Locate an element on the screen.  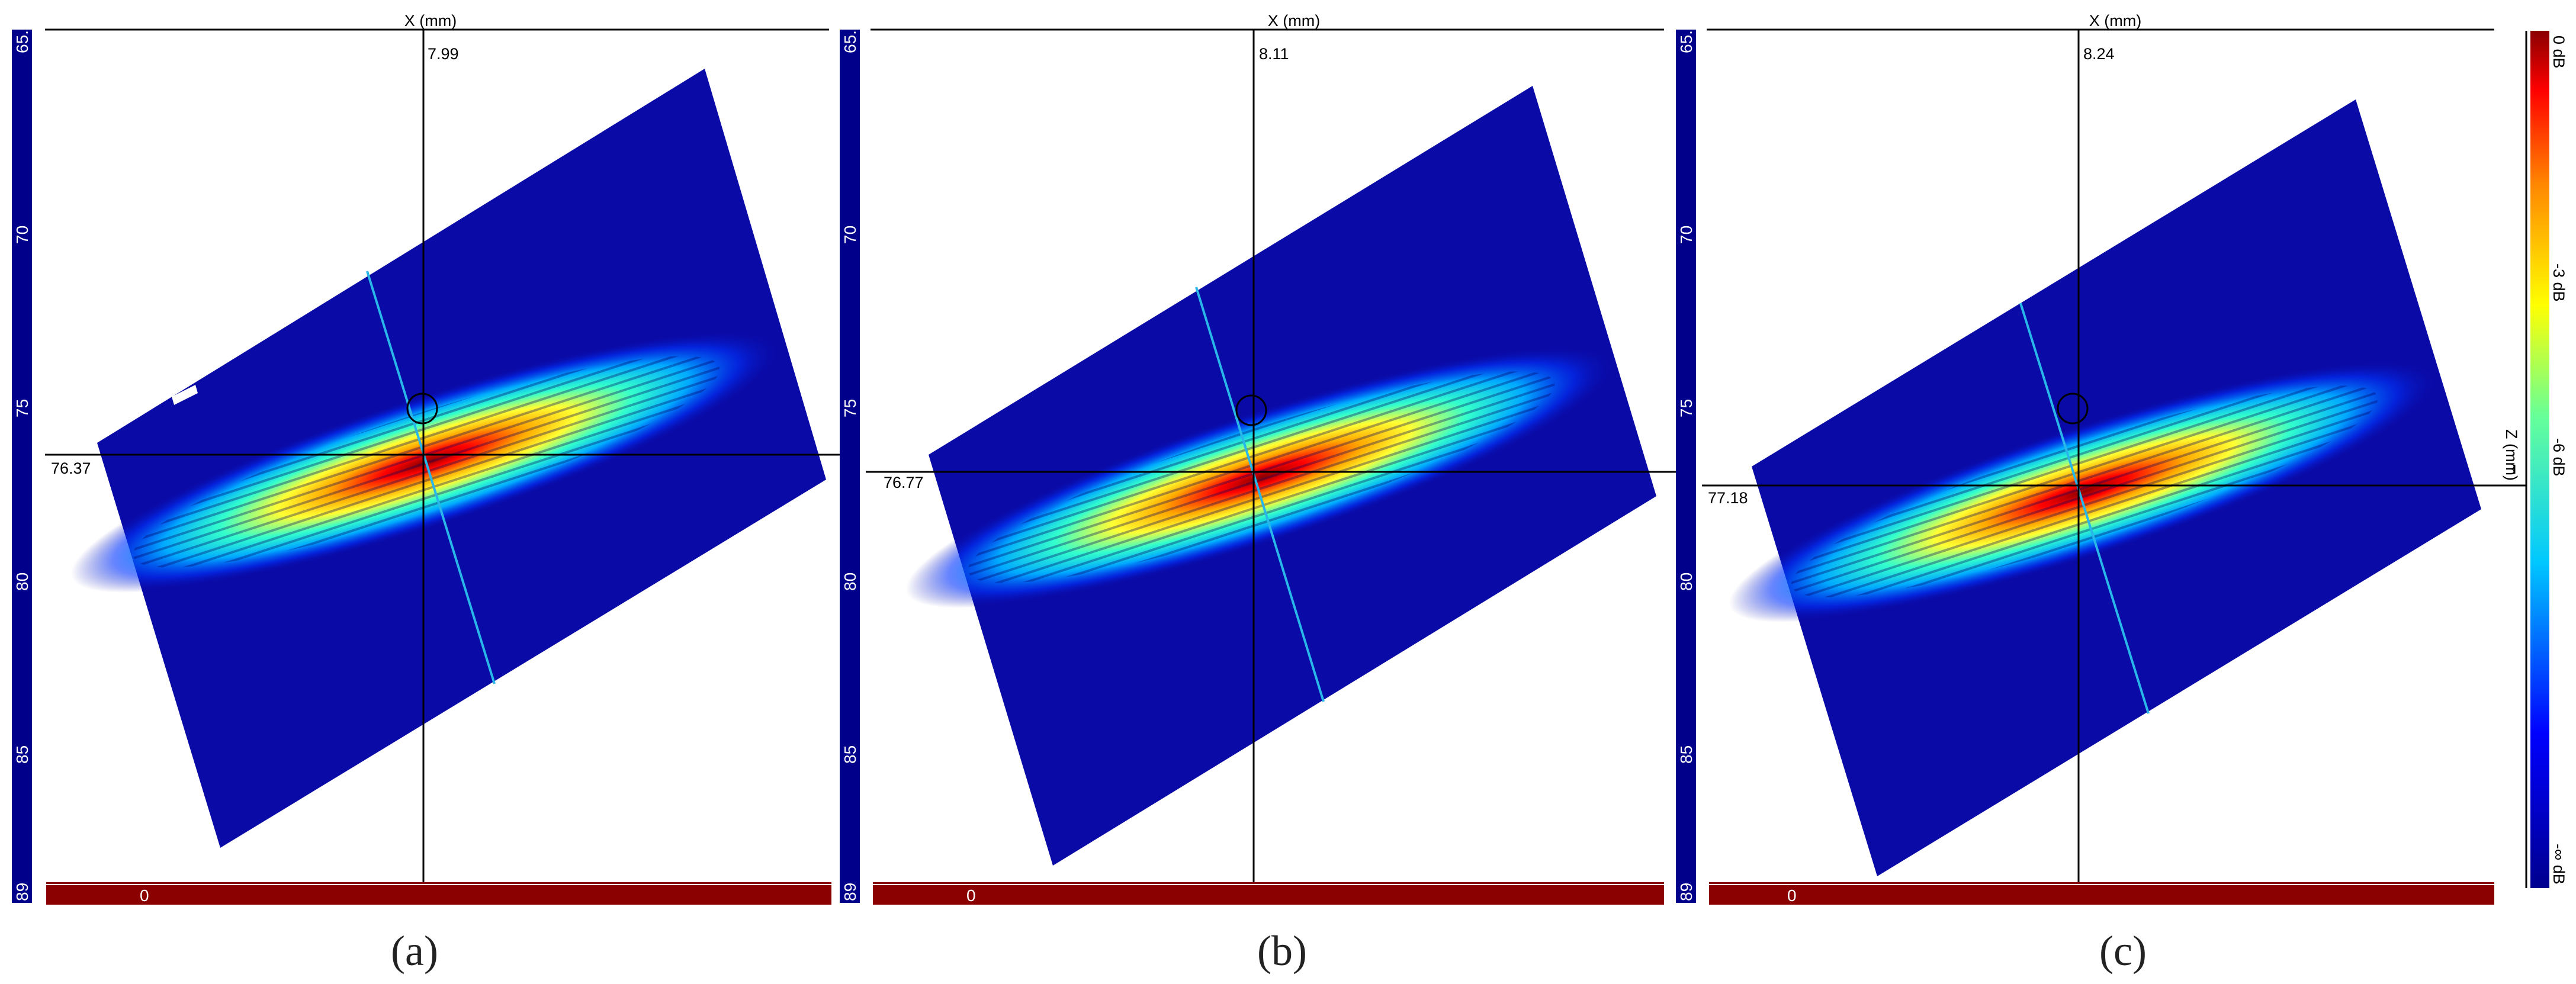
cursor-z-value: 76.77 is located at coordinates (904, 482).